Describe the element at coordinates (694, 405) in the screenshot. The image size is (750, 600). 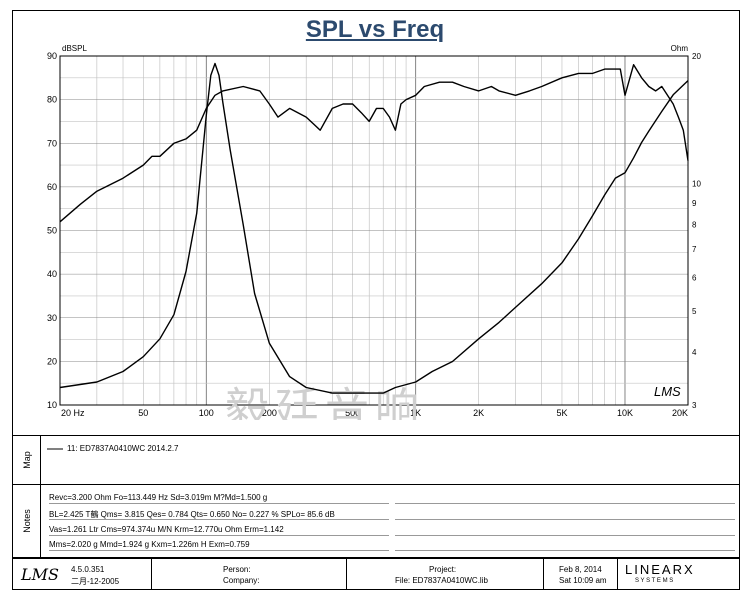
I see `y-right-tick-label: 3` at that location.